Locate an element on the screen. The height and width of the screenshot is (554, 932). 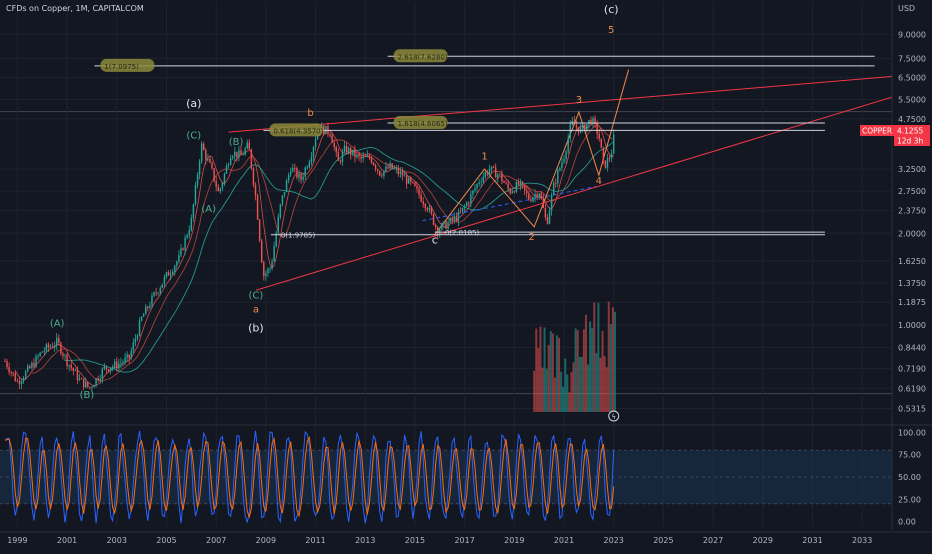
wave-label: (A) is located at coordinates (208, 209).